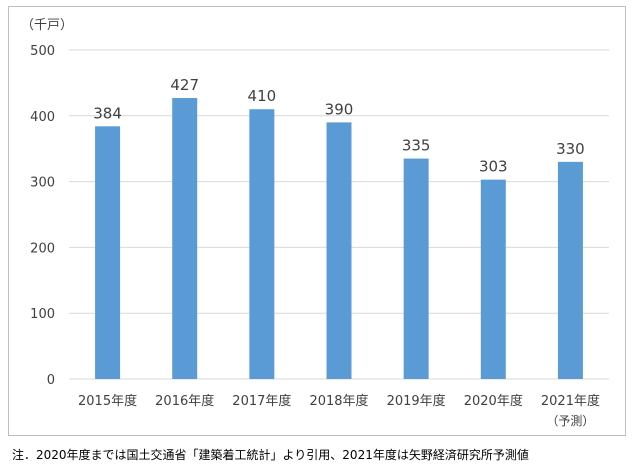 The width and height of the screenshot is (640, 476). What do you see at coordinates (42, 314) in the screenshot?
I see `y-tick-label: 100` at bounding box center [42, 314].